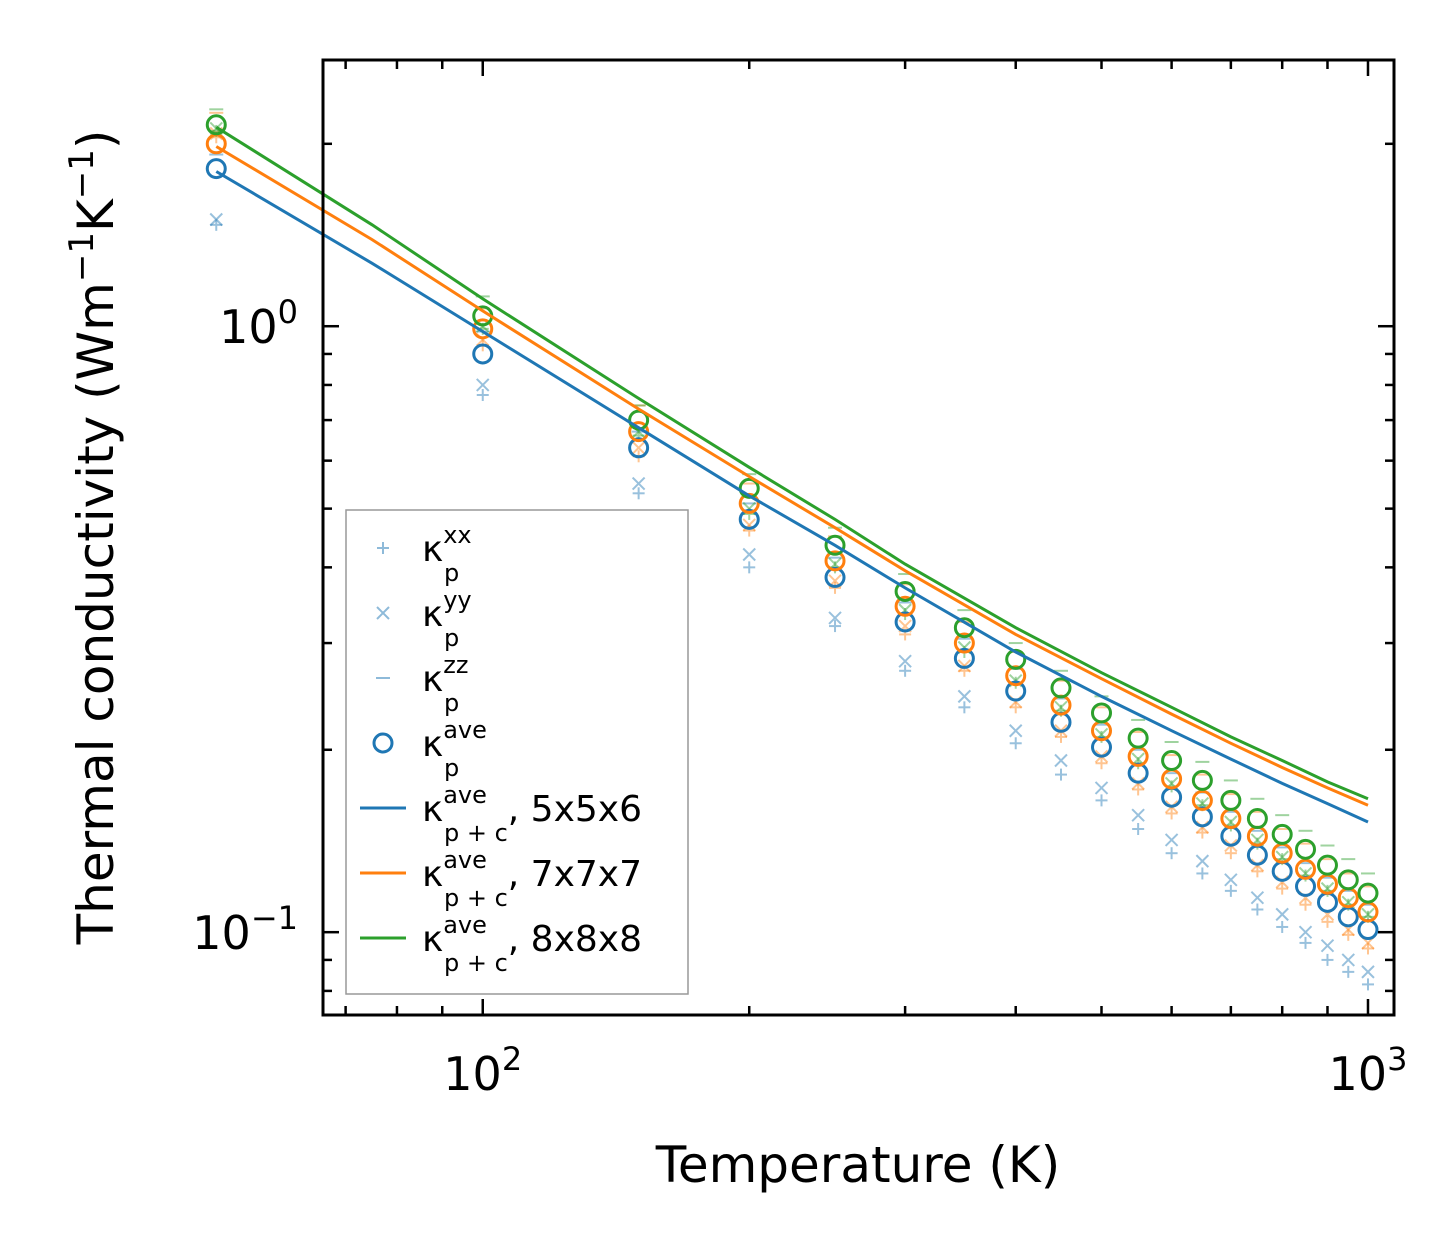  I want to click on point-kave-8x8x8-450-ring, so click(1061, 688).